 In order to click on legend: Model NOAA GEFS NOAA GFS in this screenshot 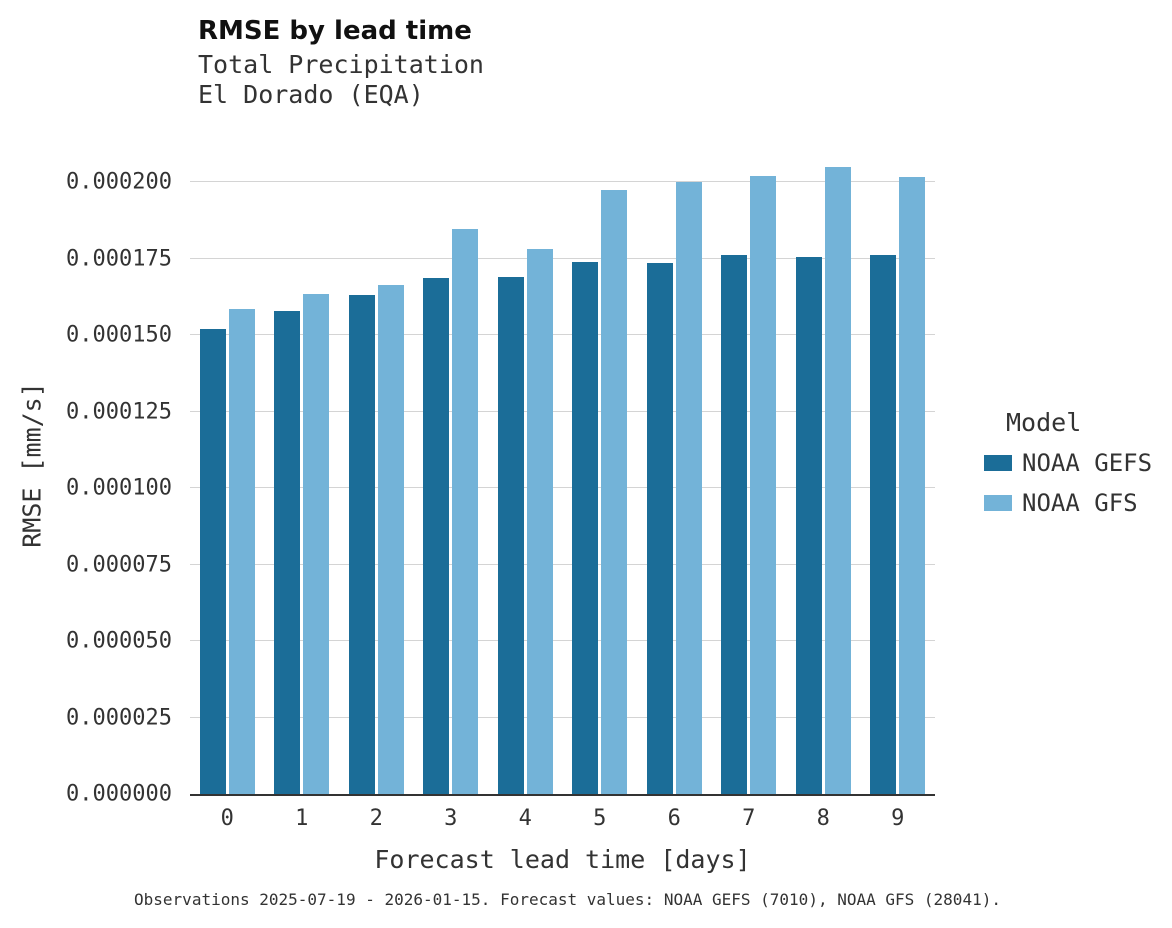, I will do `click(1068, 462)`.